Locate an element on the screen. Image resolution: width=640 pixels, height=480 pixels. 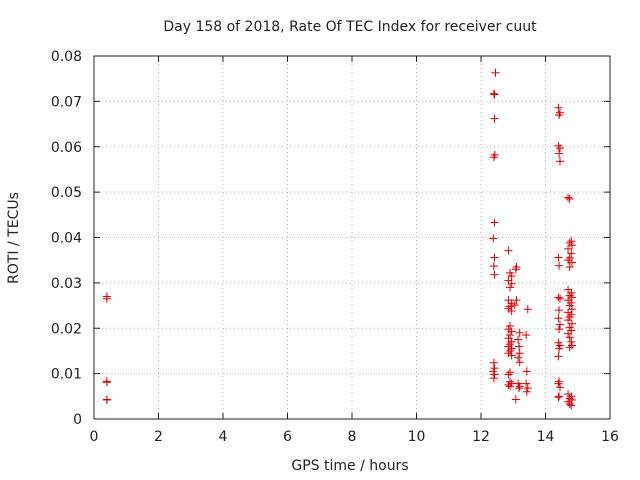
y-tick-label: 0.06 is located at coordinates (66, 148).